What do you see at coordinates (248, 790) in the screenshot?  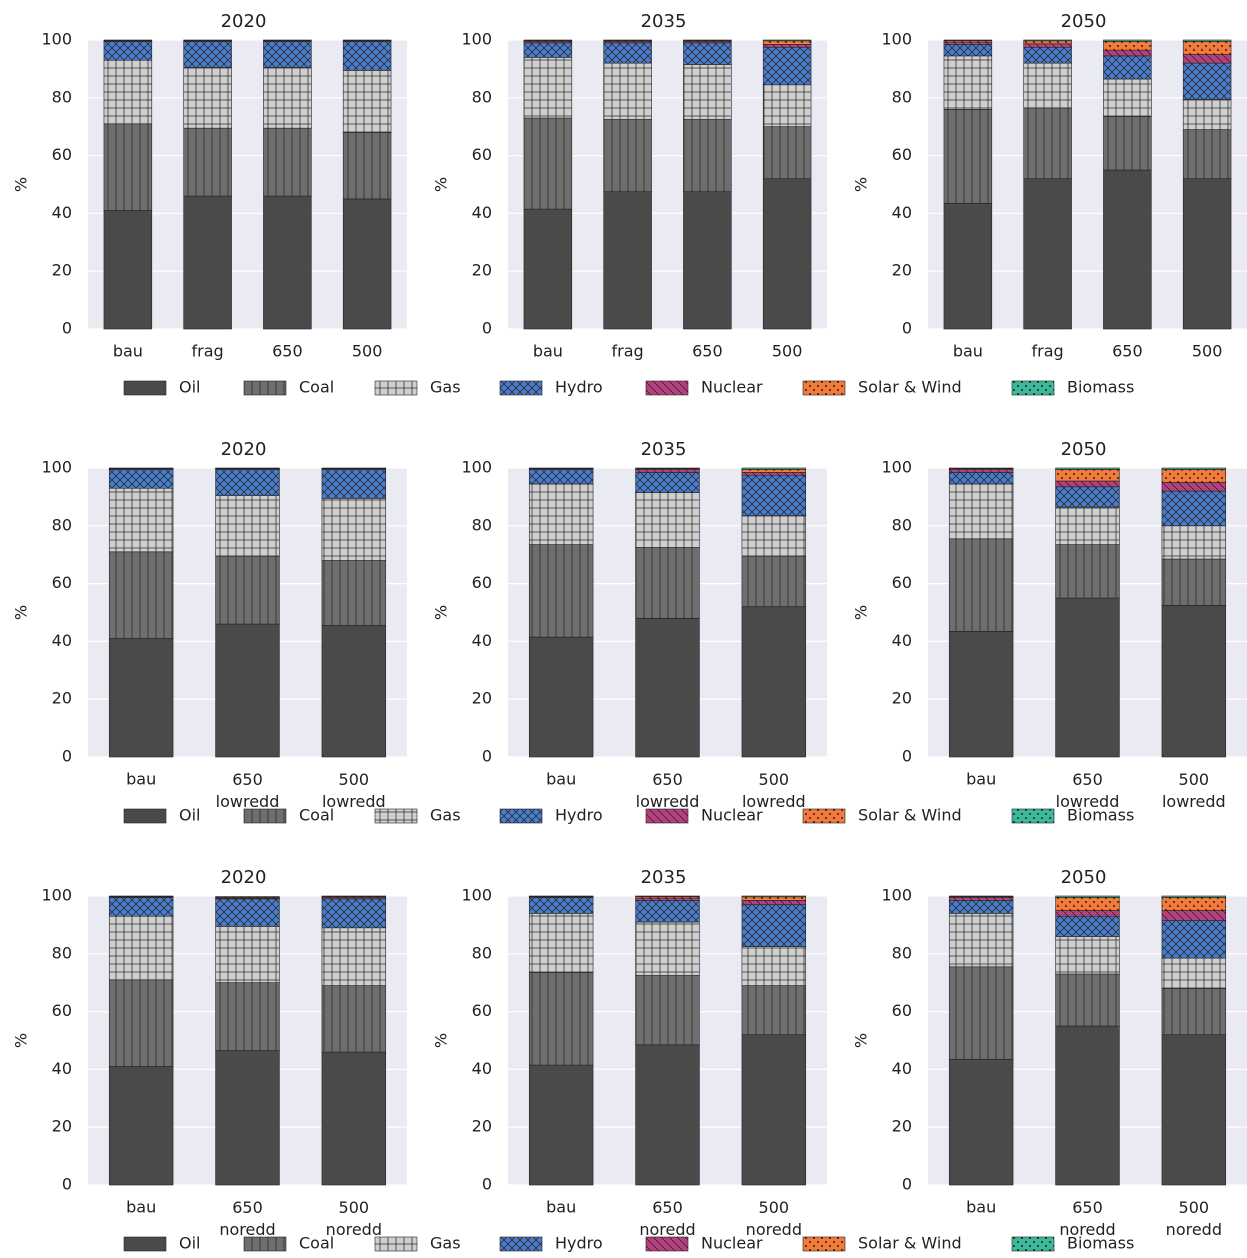 I see `x-tick-label: 650 lowredd` at bounding box center [248, 790].